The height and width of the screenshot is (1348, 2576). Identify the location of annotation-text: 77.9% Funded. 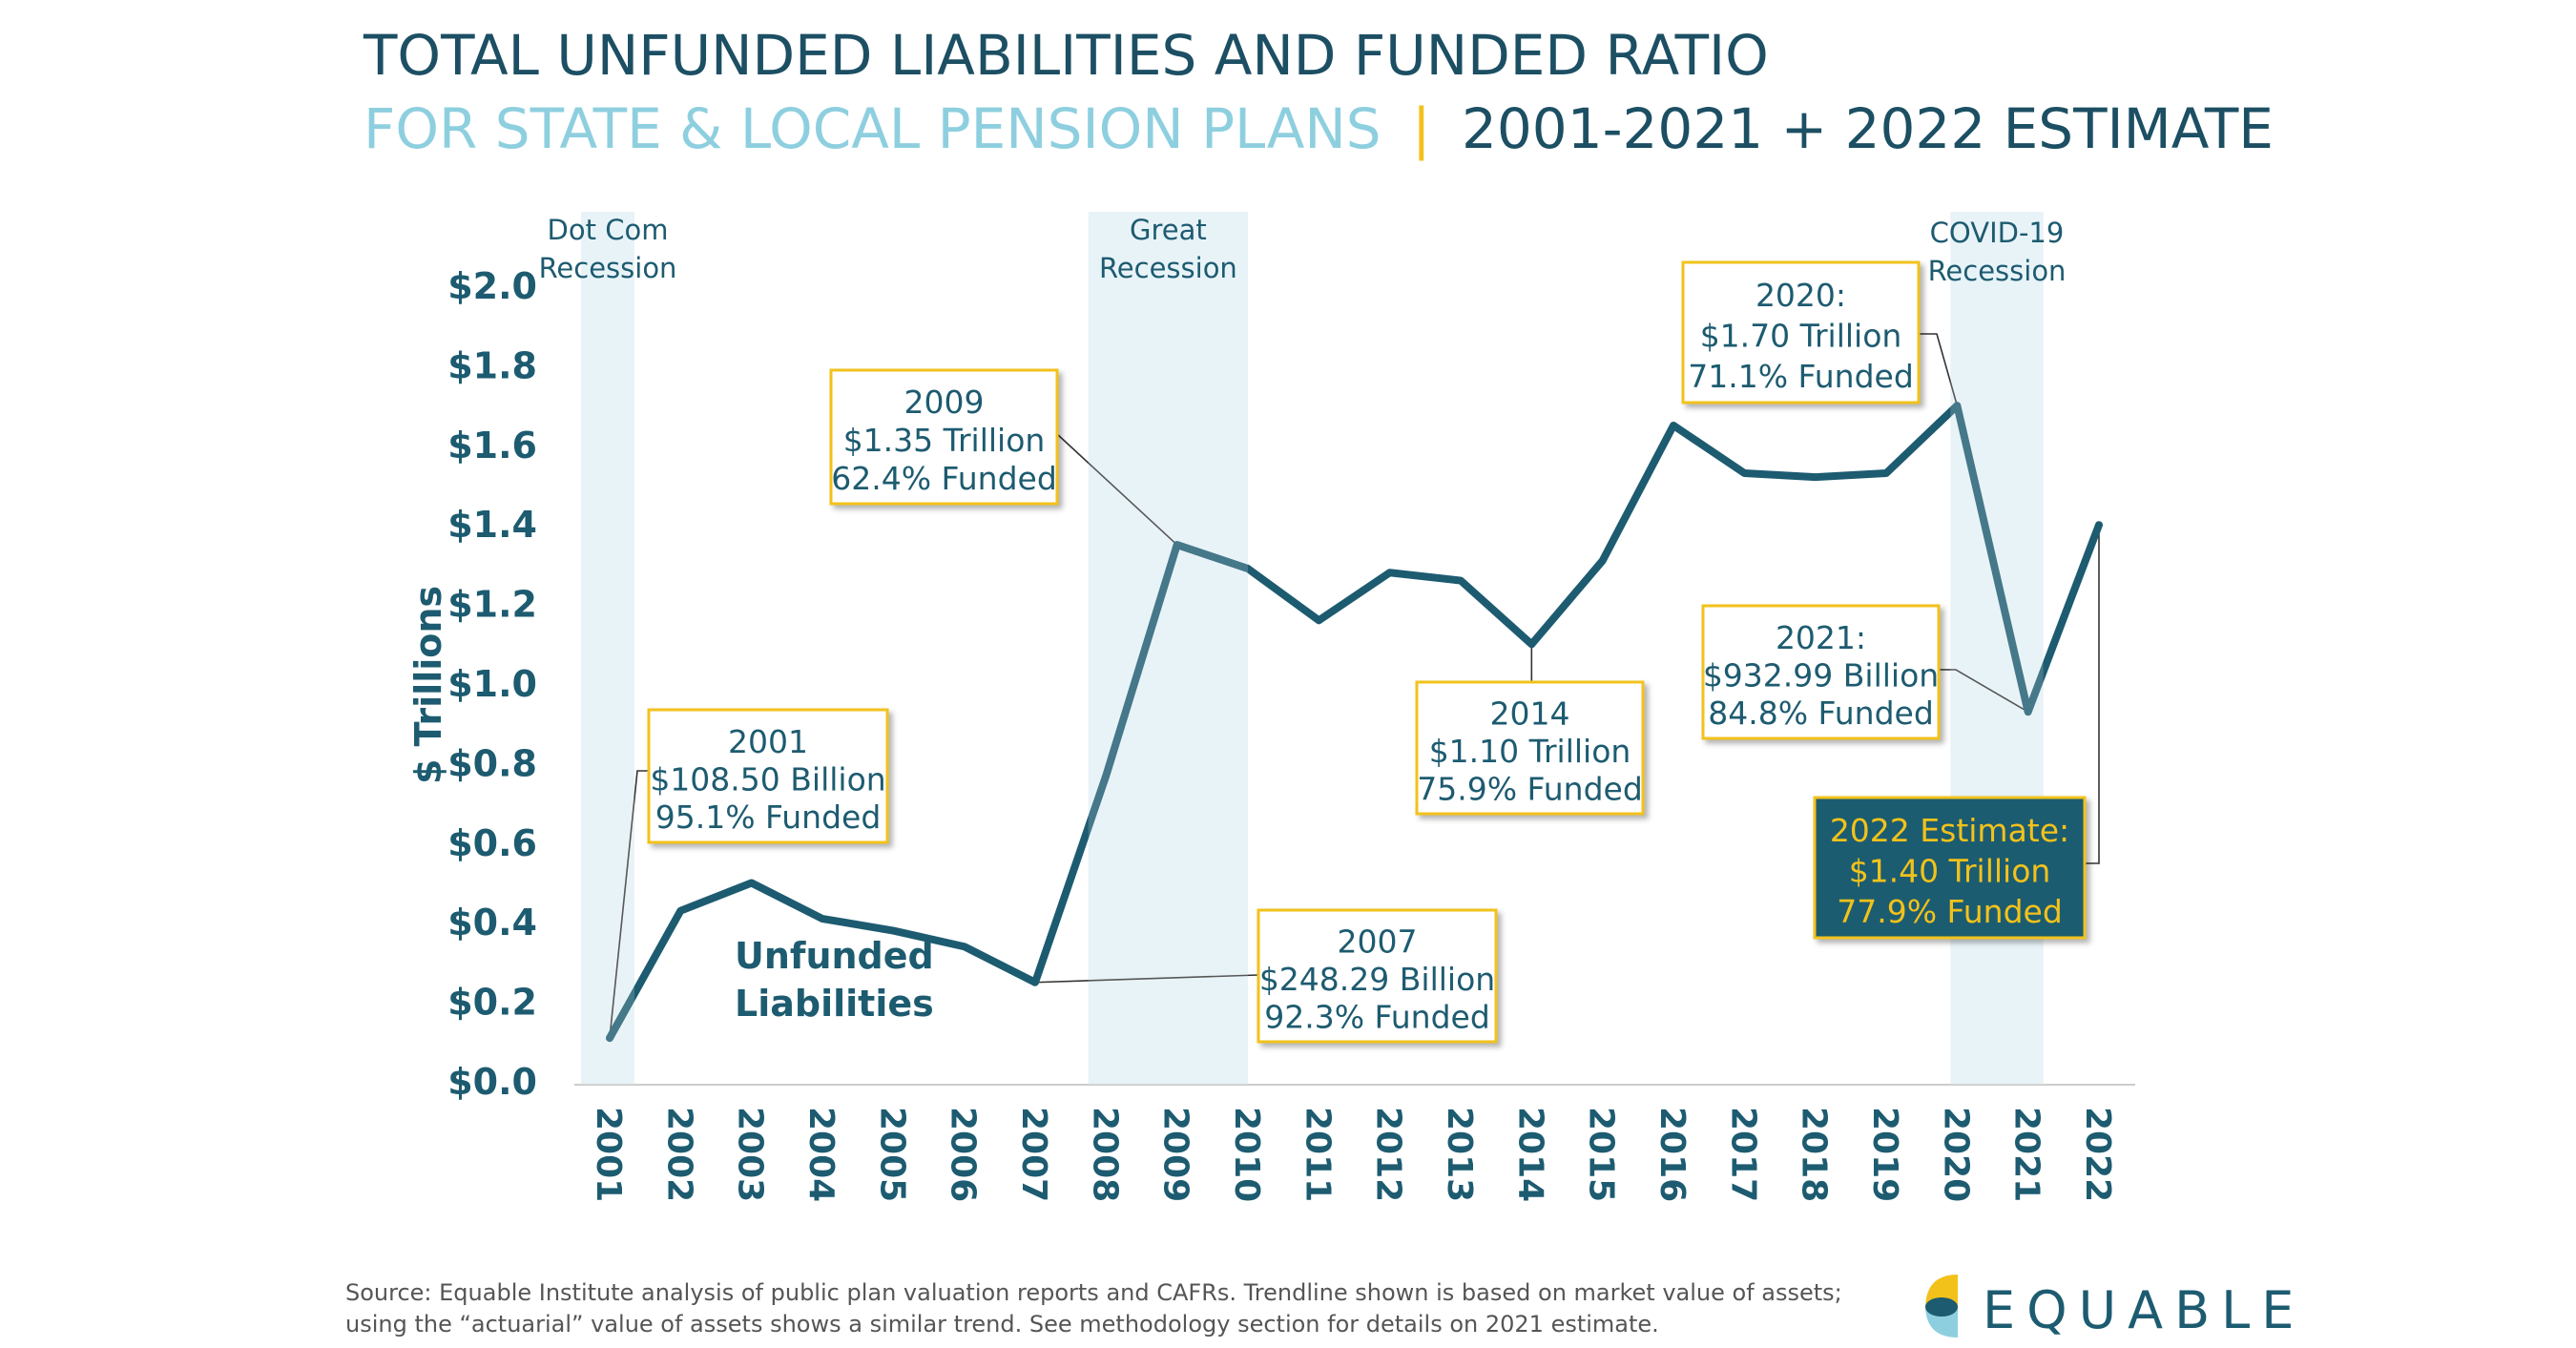
(1950, 911).